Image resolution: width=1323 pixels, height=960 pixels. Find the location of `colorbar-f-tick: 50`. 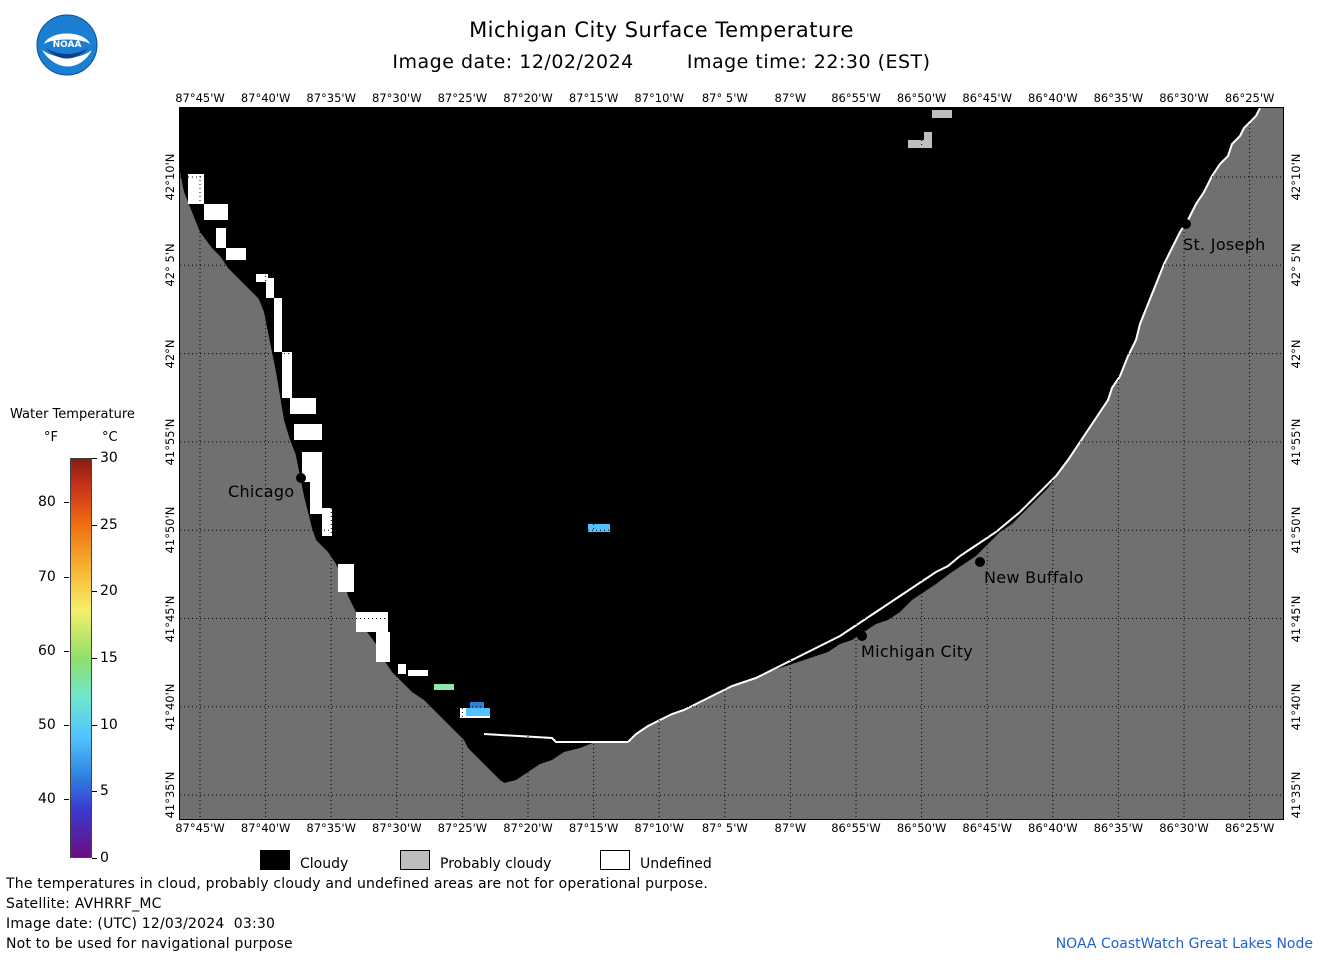

colorbar-f-tick: 50 is located at coordinates (47, 724).